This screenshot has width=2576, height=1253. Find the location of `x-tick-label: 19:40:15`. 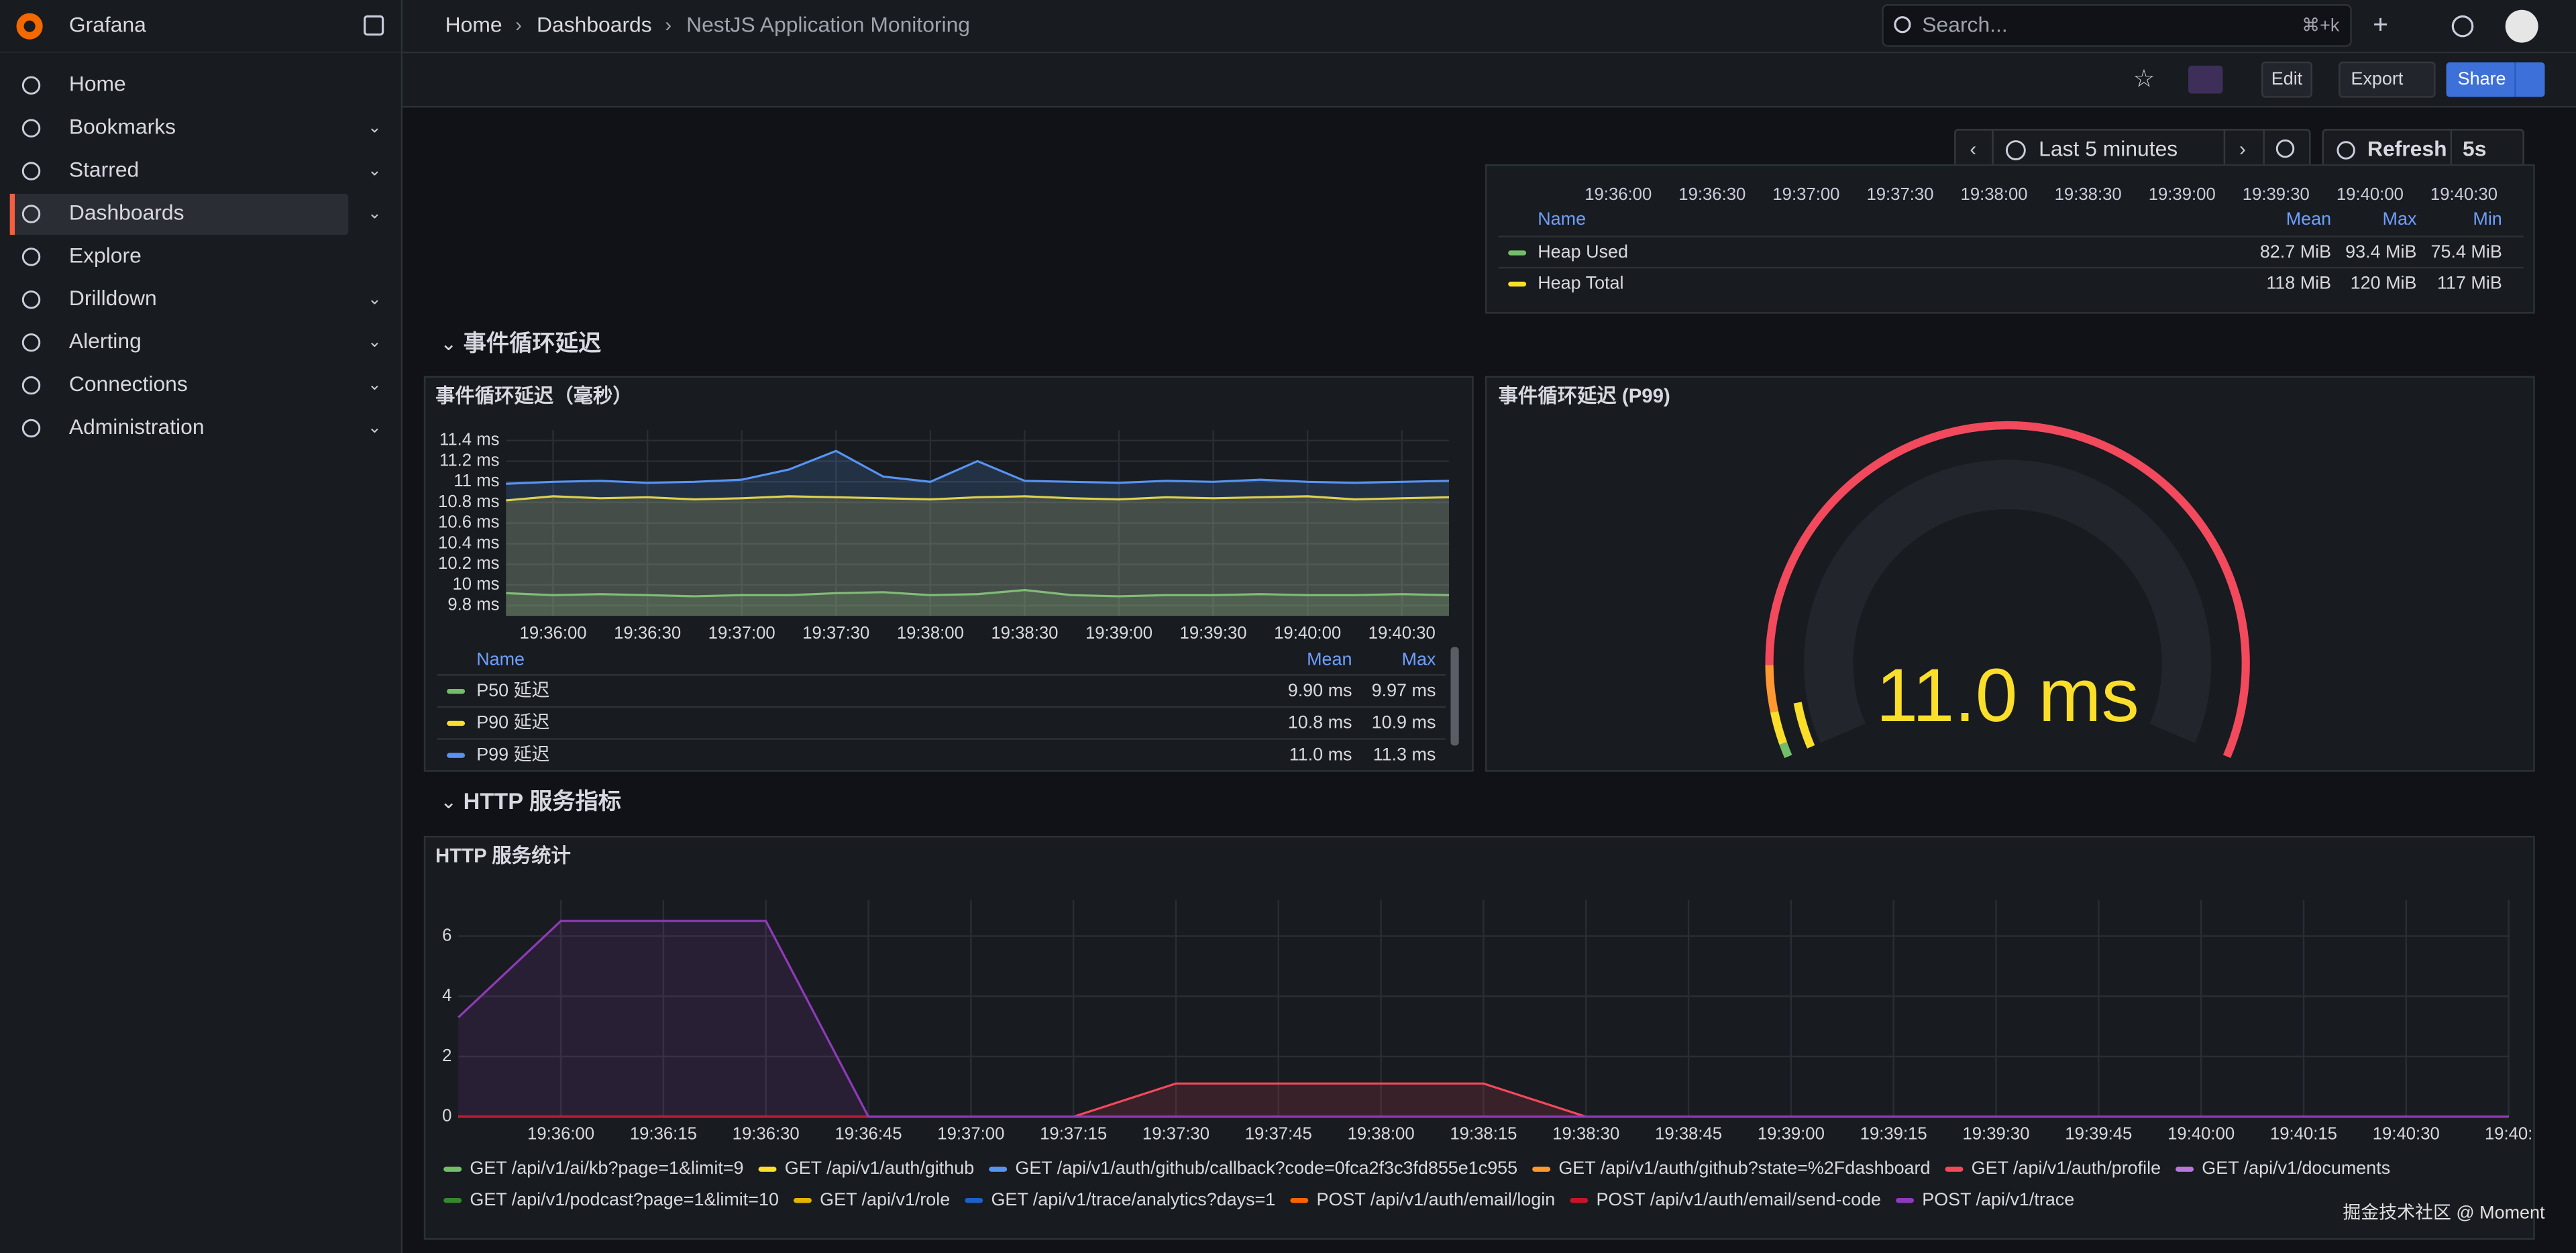

x-tick-label: 19:40:15 is located at coordinates (2303, 1134).